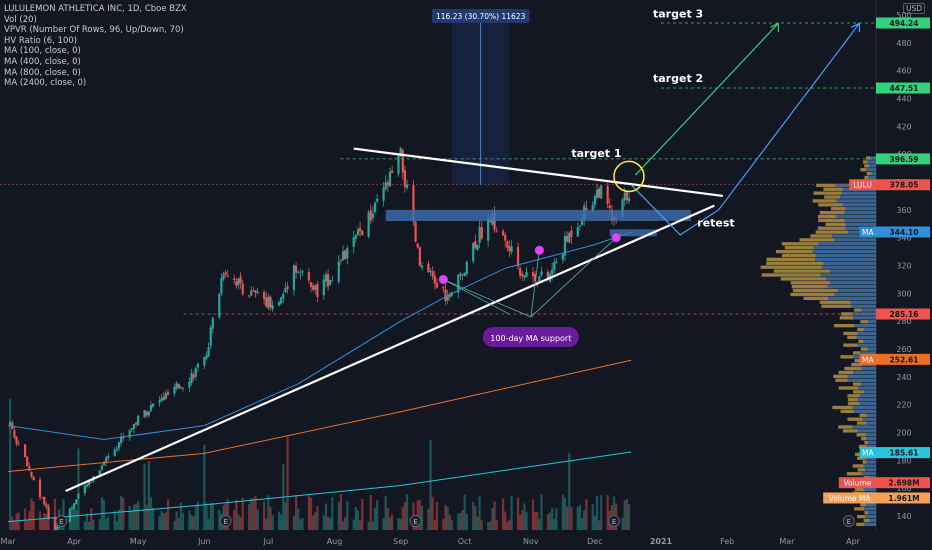 The height and width of the screenshot is (550, 932). Describe the element at coordinates (903, 293) in the screenshot. I see `y-tick-label: 300` at that location.